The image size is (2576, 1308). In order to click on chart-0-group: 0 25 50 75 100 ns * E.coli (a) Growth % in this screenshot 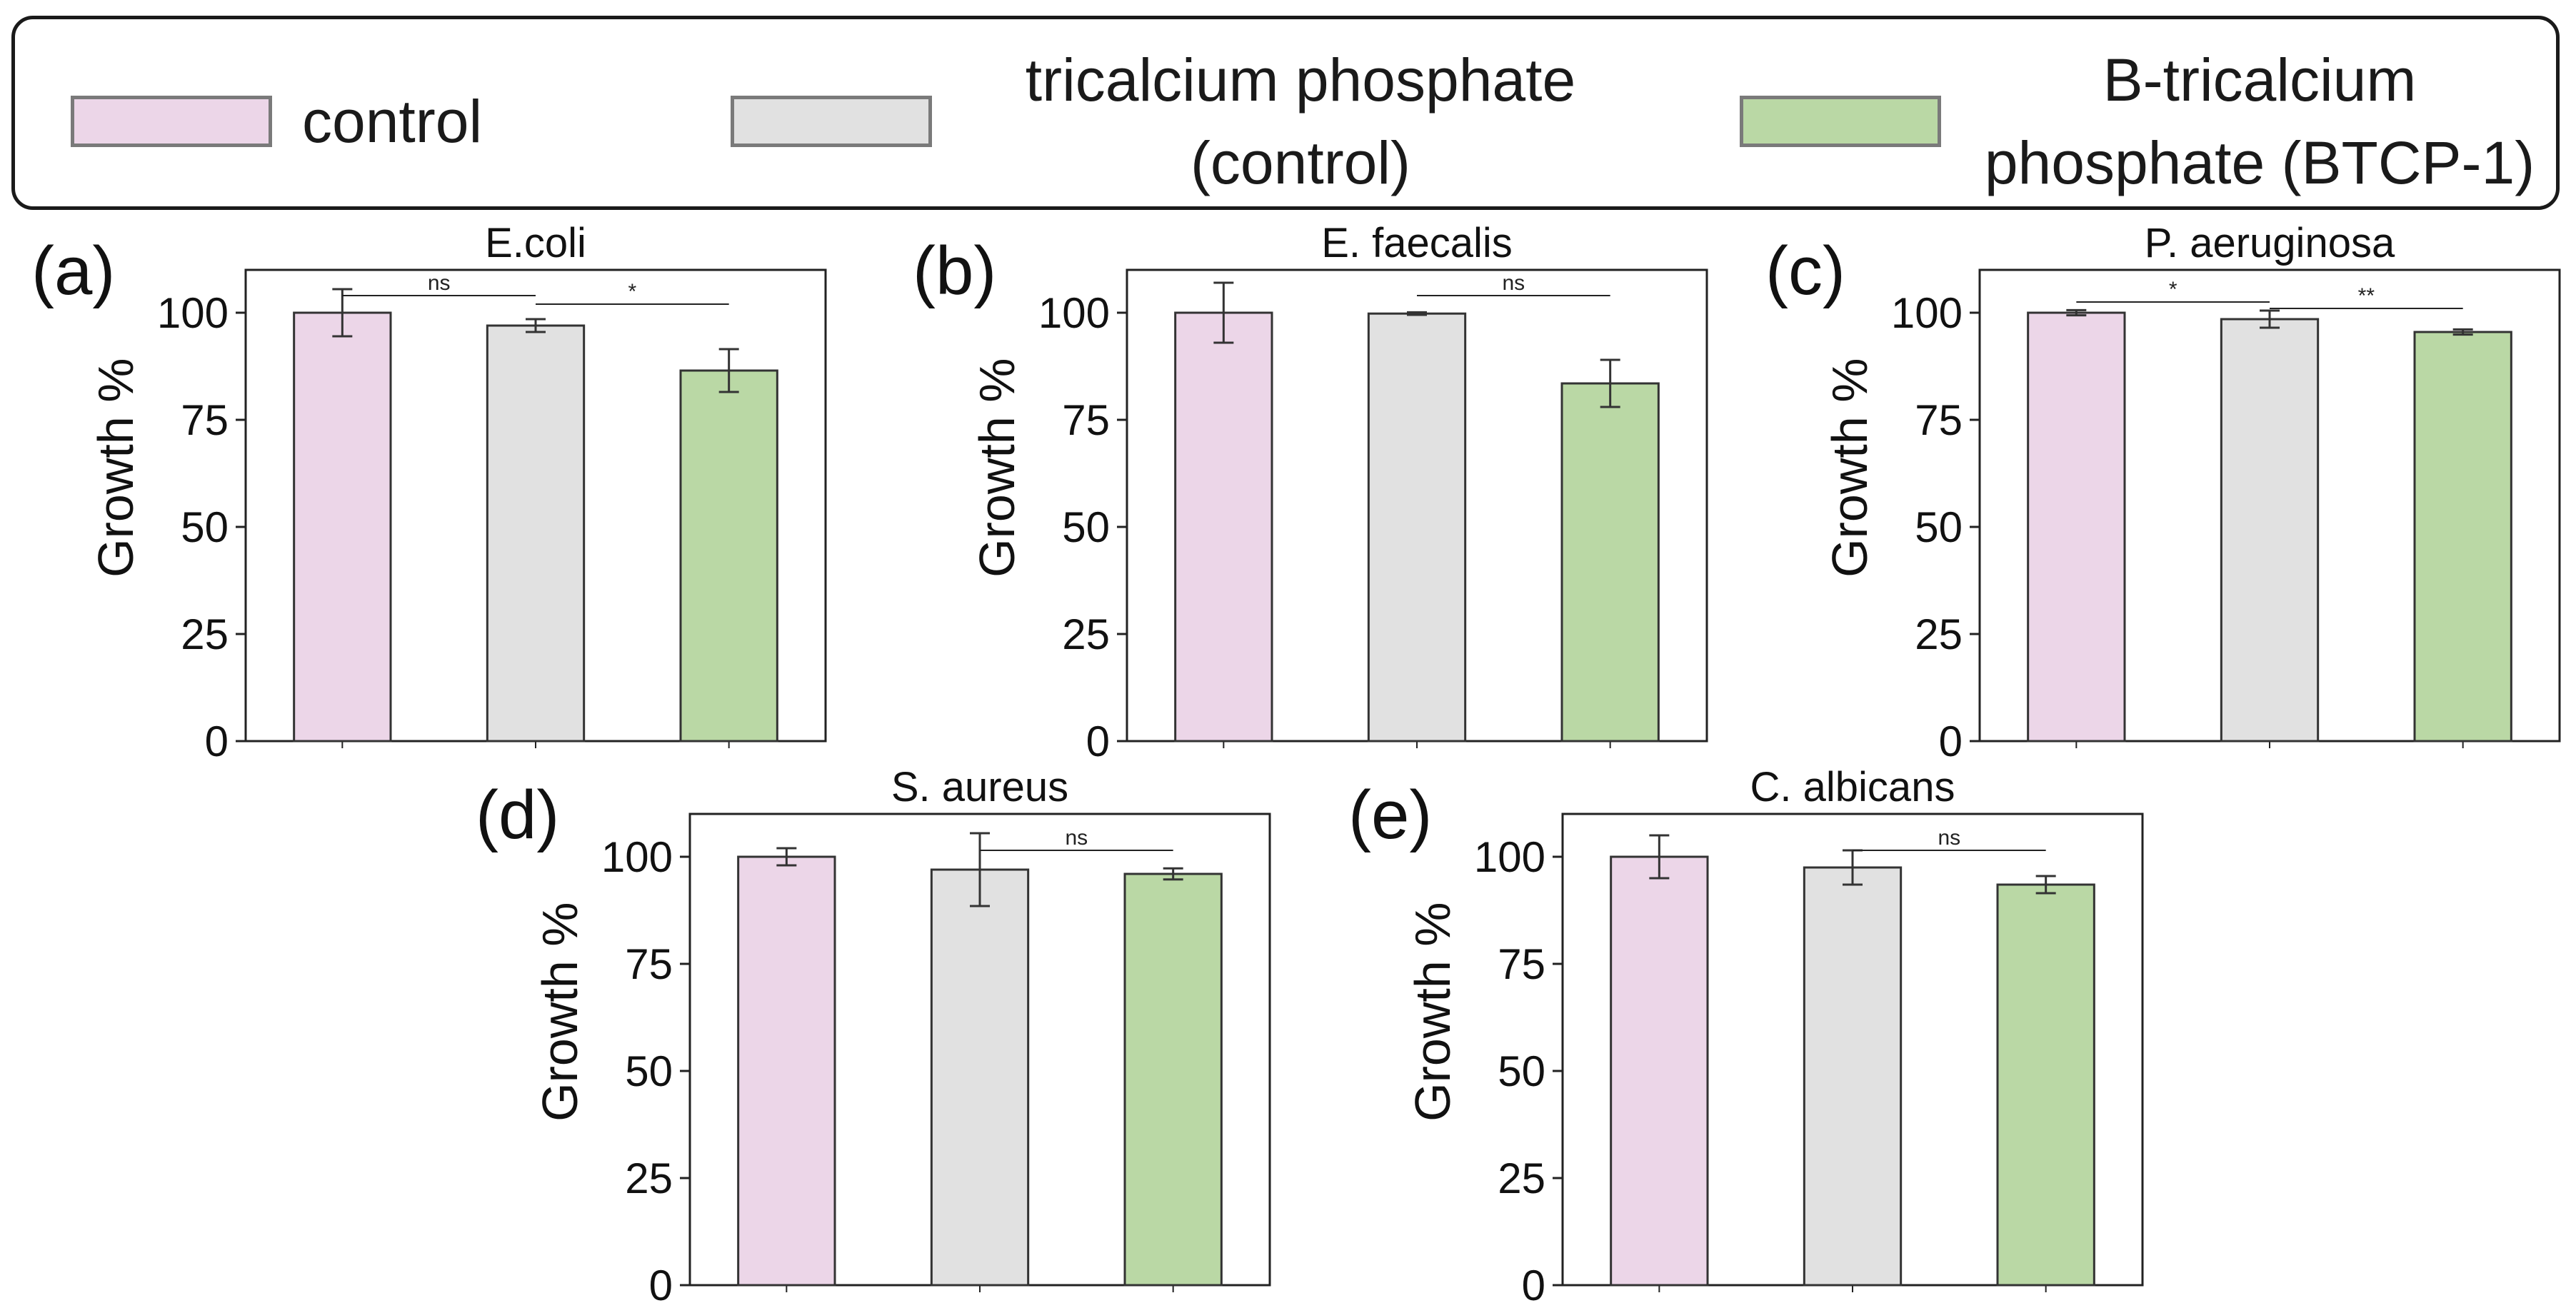, I will do `click(429, 492)`.